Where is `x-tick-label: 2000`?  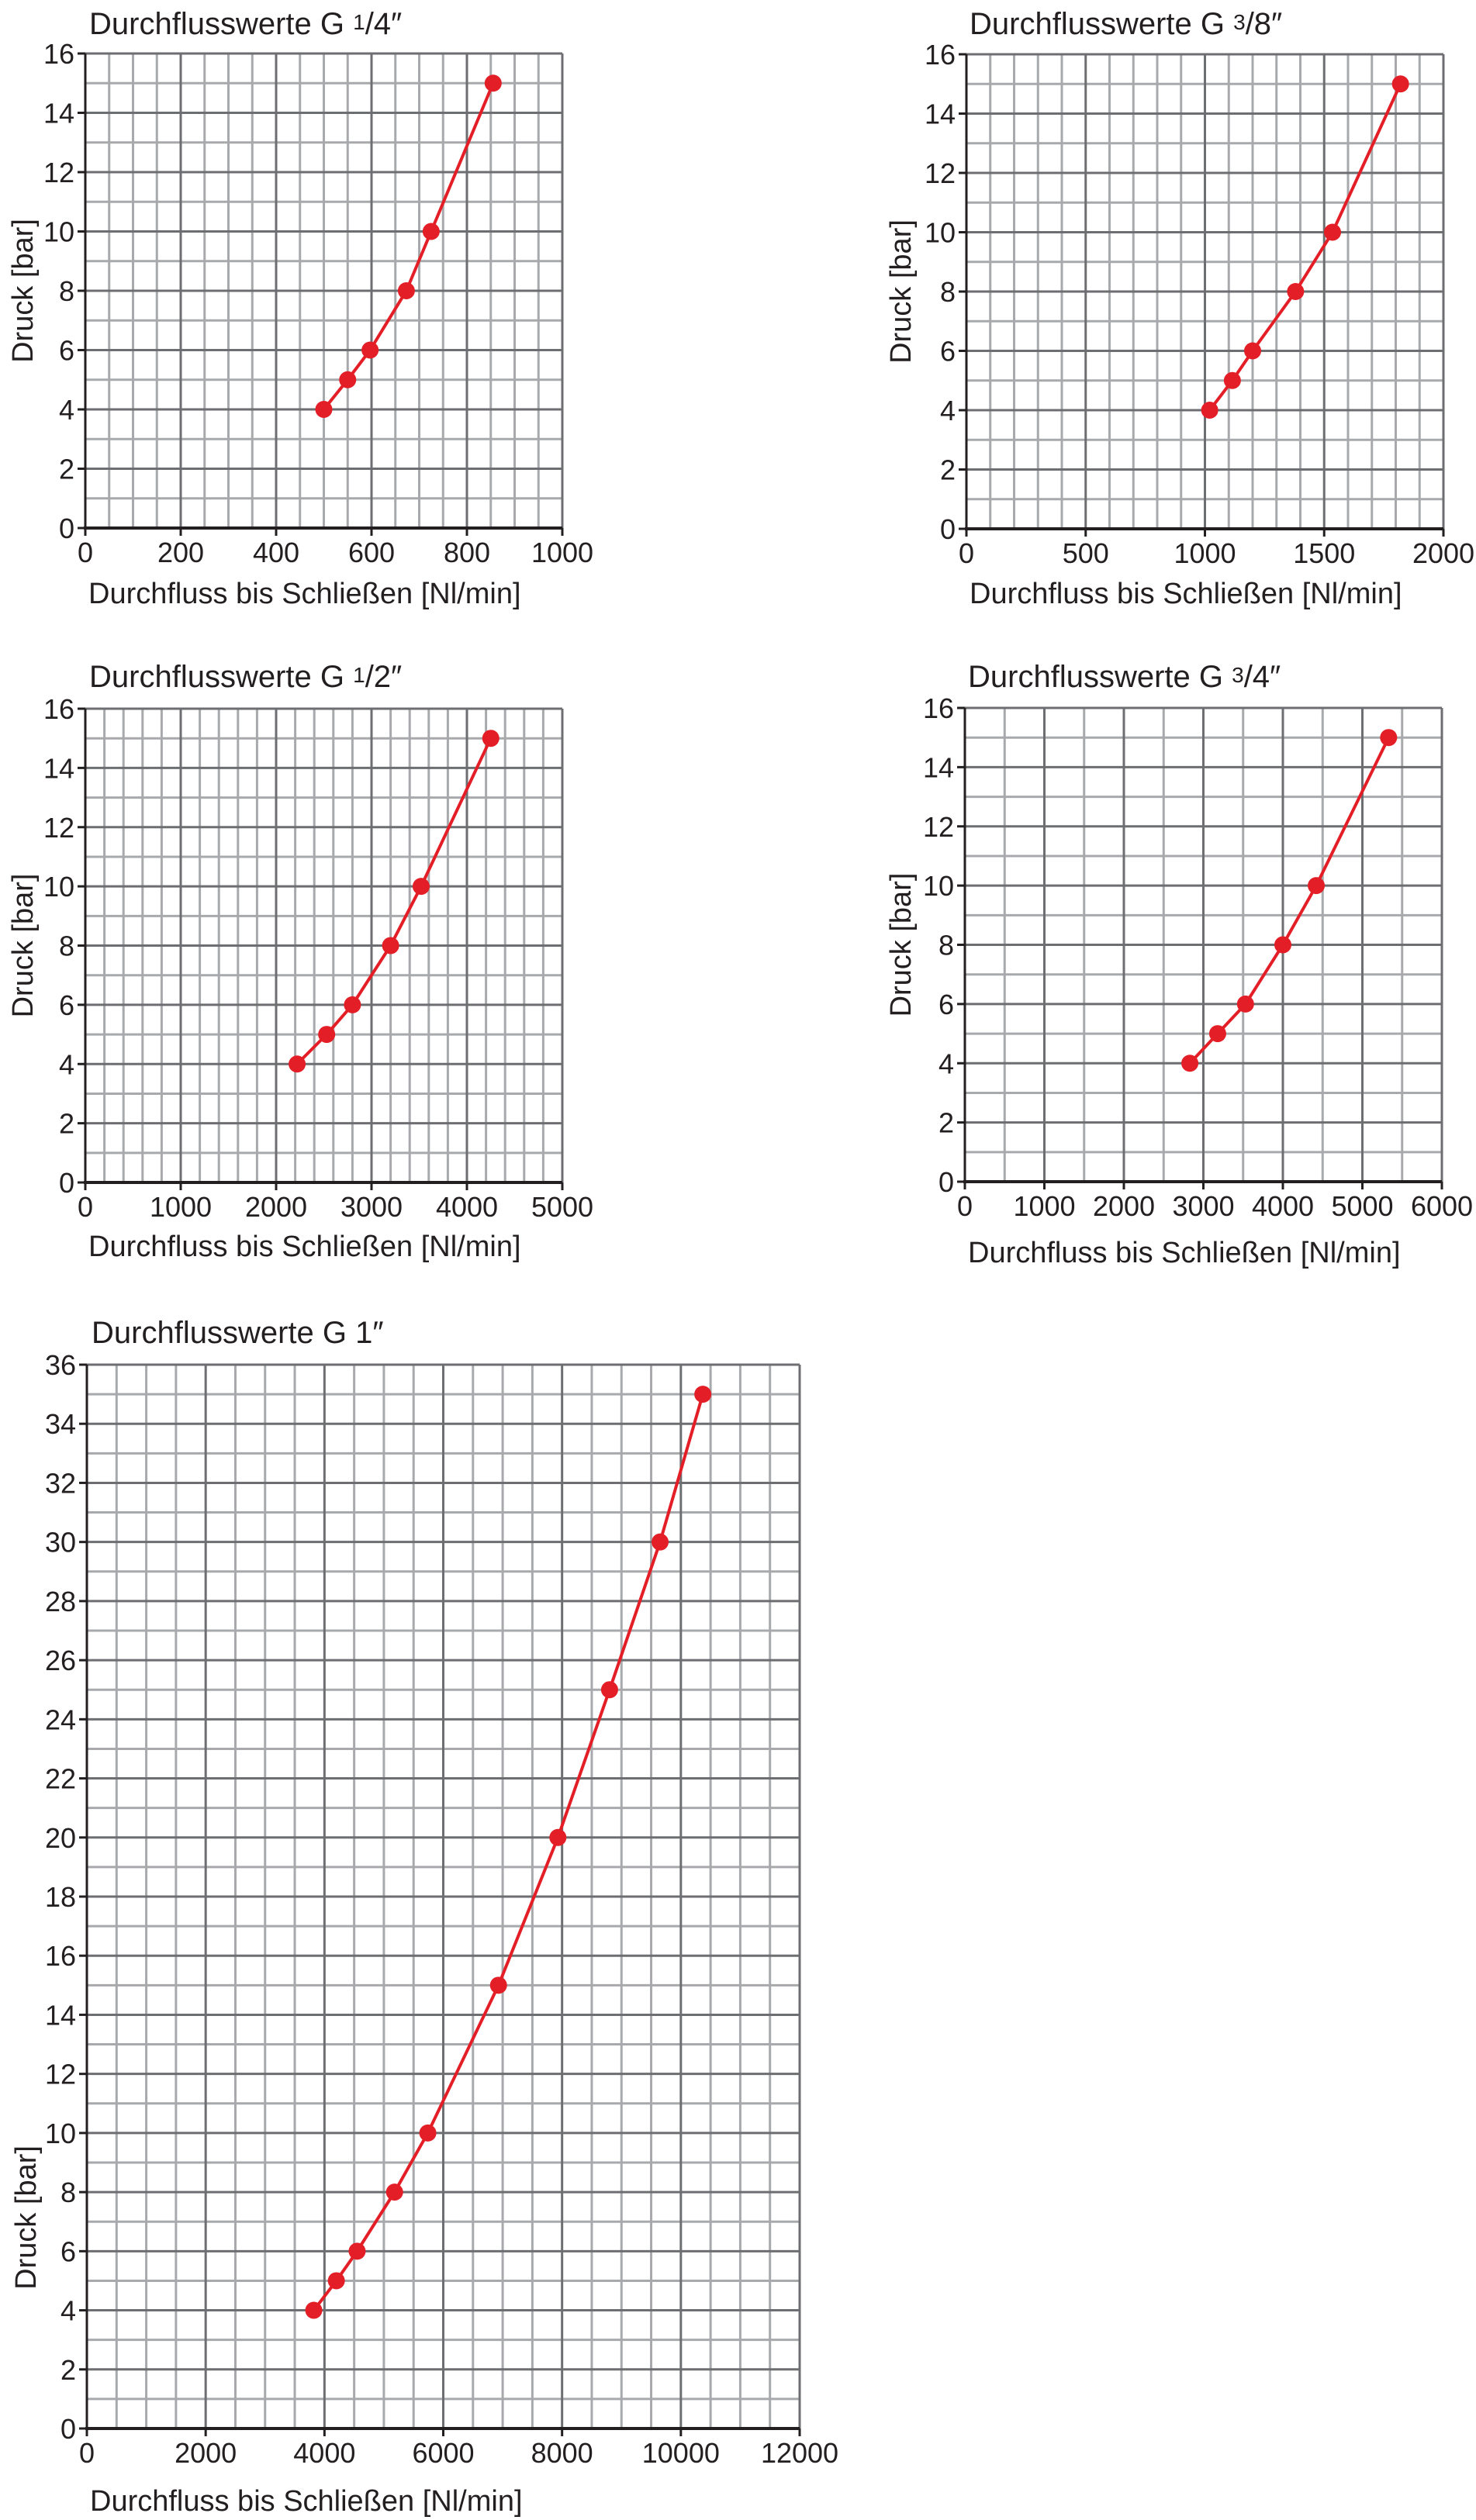 x-tick-label: 2000 is located at coordinates (1124, 1206).